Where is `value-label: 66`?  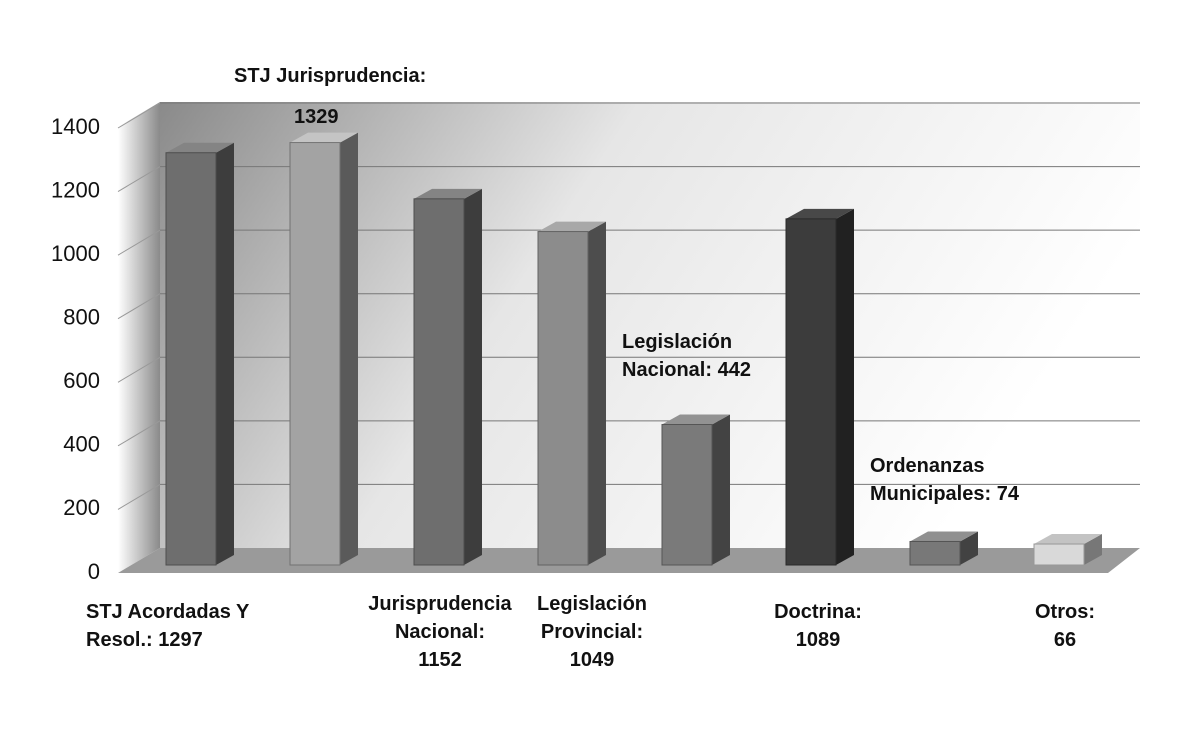 value-label: 66 is located at coordinates (1065, 640).